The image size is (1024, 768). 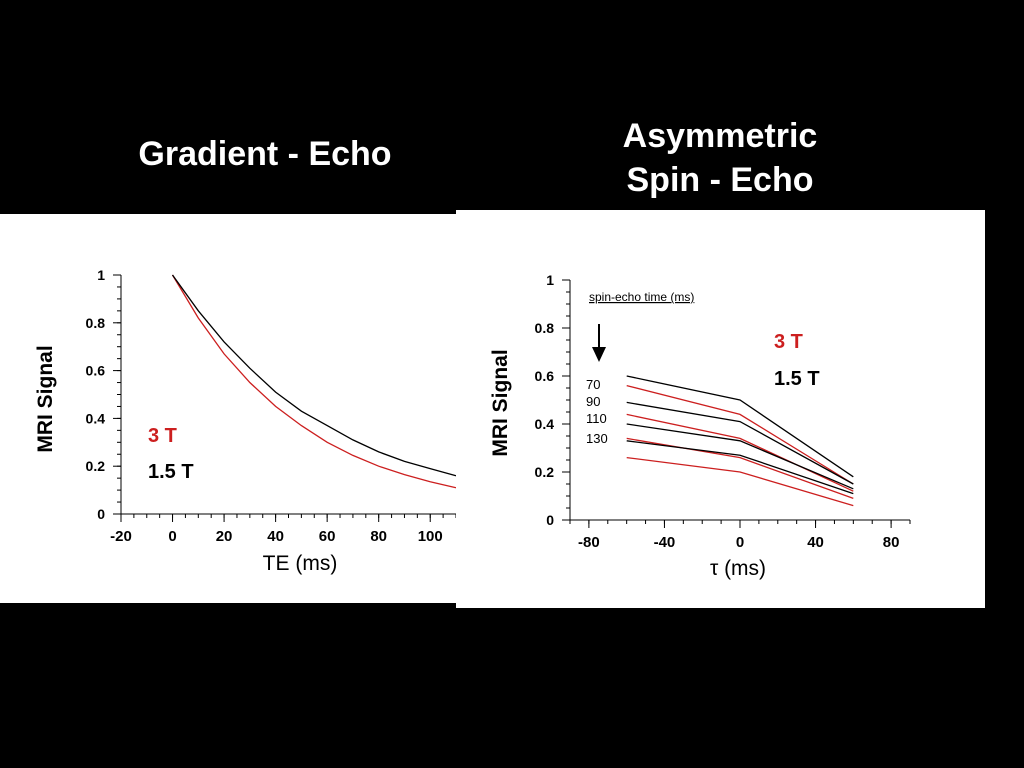 What do you see at coordinates (265, 154) in the screenshot?
I see `gradient-echo-title: Gradient - Echo` at bounding box center [265, 154].